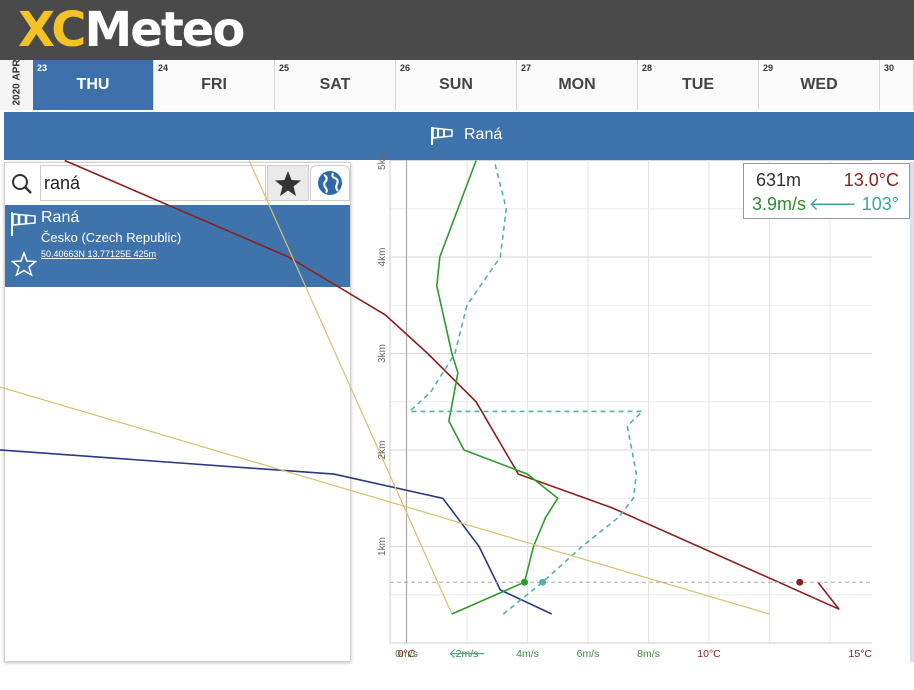 This screenshot has width=914, height=690. Describe the element at coordinates (527, 654) in the screenshot. I see `x-tick-label-wind: 4m/s` at that location.